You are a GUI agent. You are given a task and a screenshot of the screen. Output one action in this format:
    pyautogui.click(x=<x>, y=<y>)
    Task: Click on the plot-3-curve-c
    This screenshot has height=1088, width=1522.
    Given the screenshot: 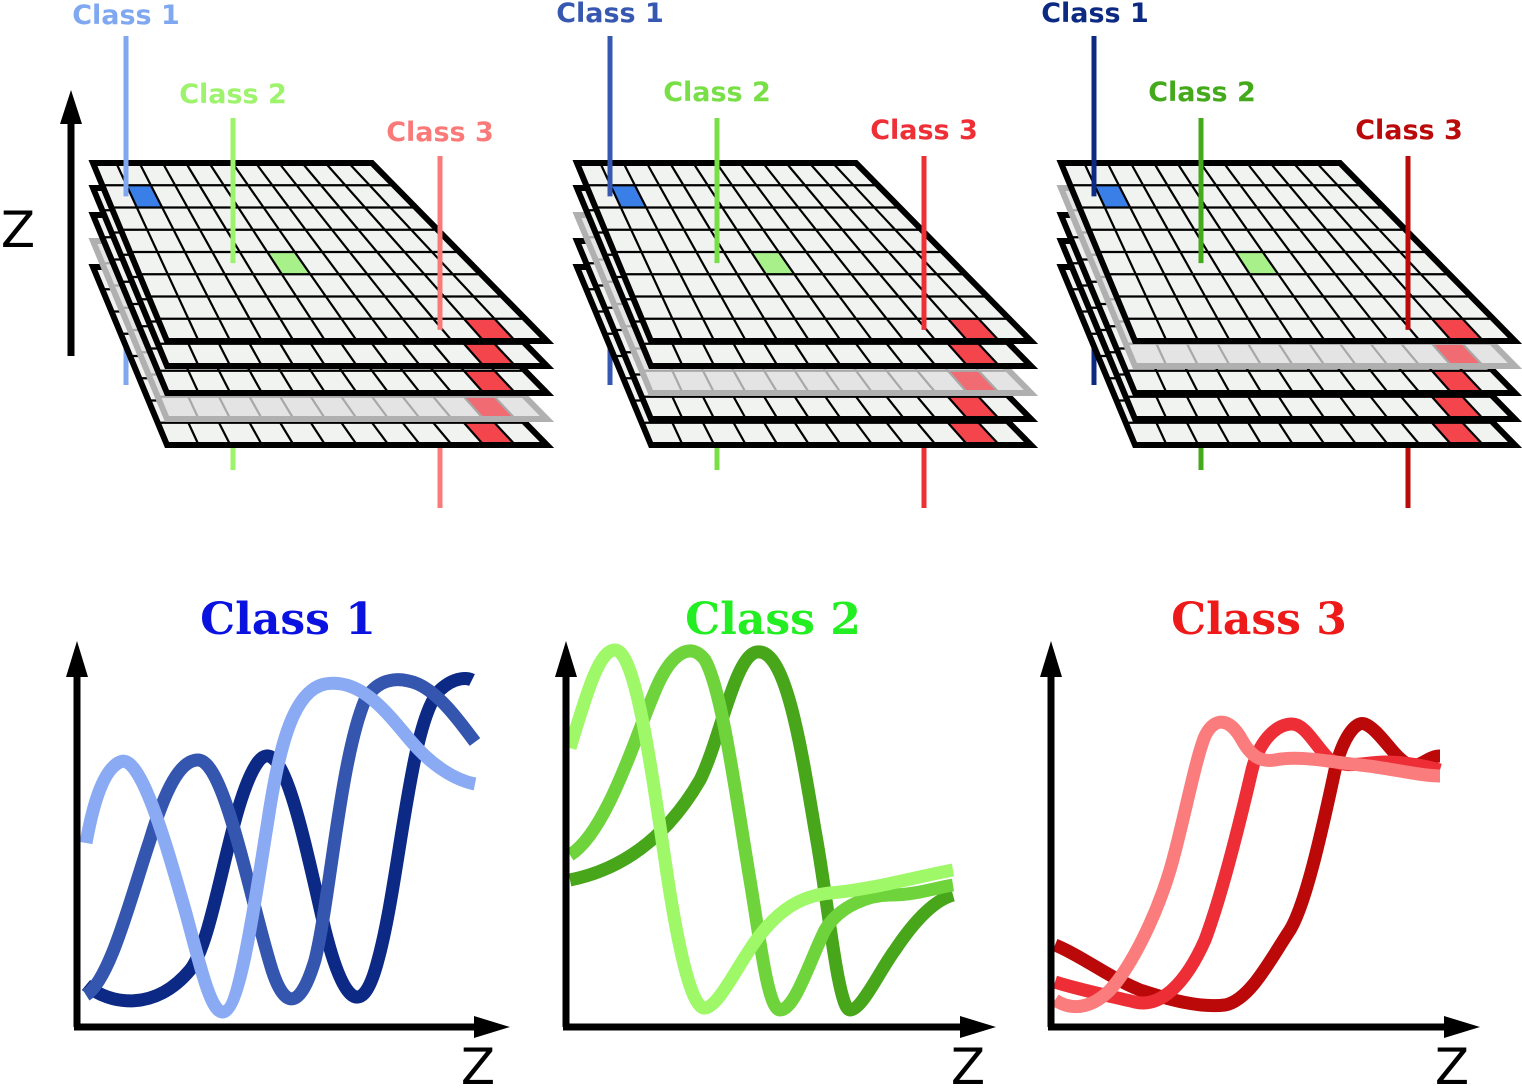 What is the action you would take?
    pyautogui.click(x=1246, y=865)
    